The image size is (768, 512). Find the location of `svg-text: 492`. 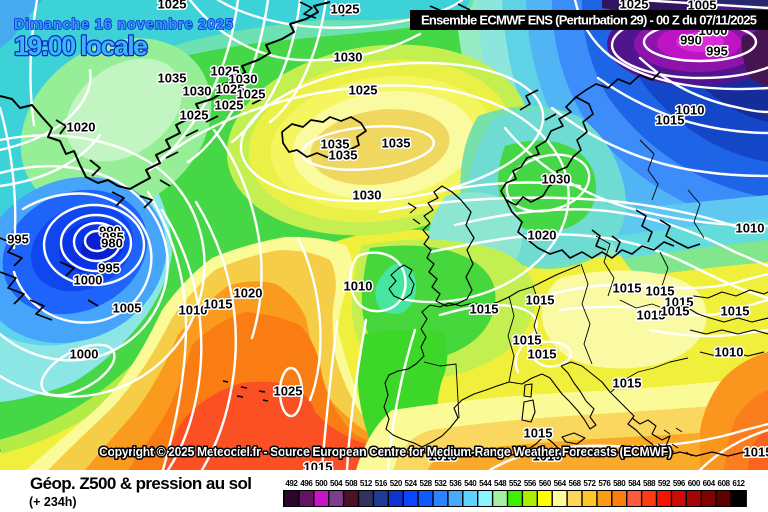

svg-text: 492 is located at coordinates (291, 483).